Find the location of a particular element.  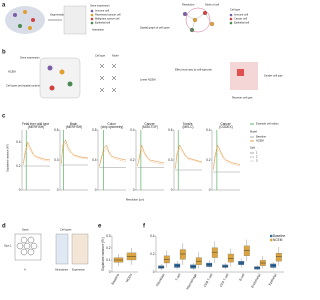

title-part: (MERFISH) is located at coordinates (36, 127).